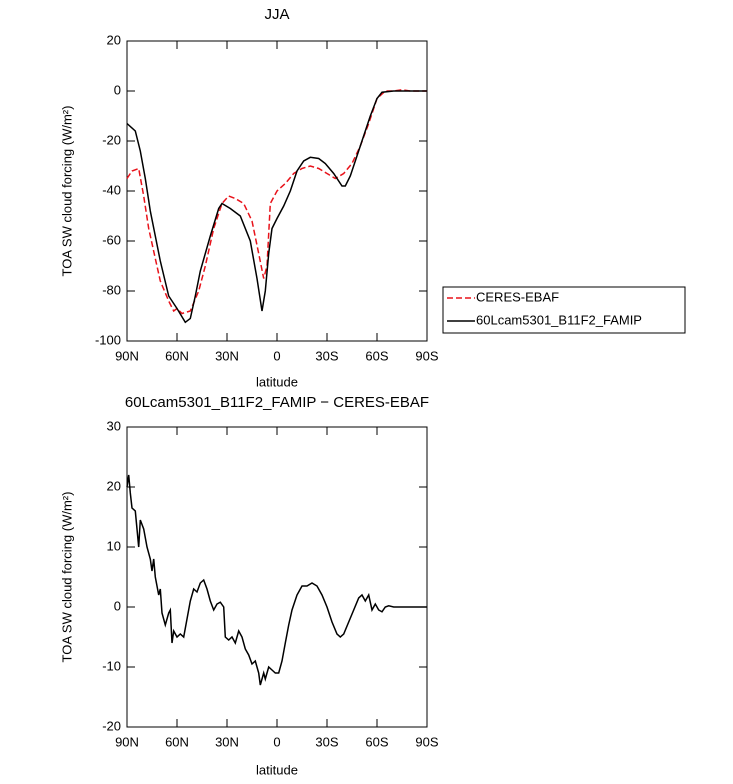 This screenshot has width=733, height=784. I want to click on y-tick-label: -60, so click(111, 239).